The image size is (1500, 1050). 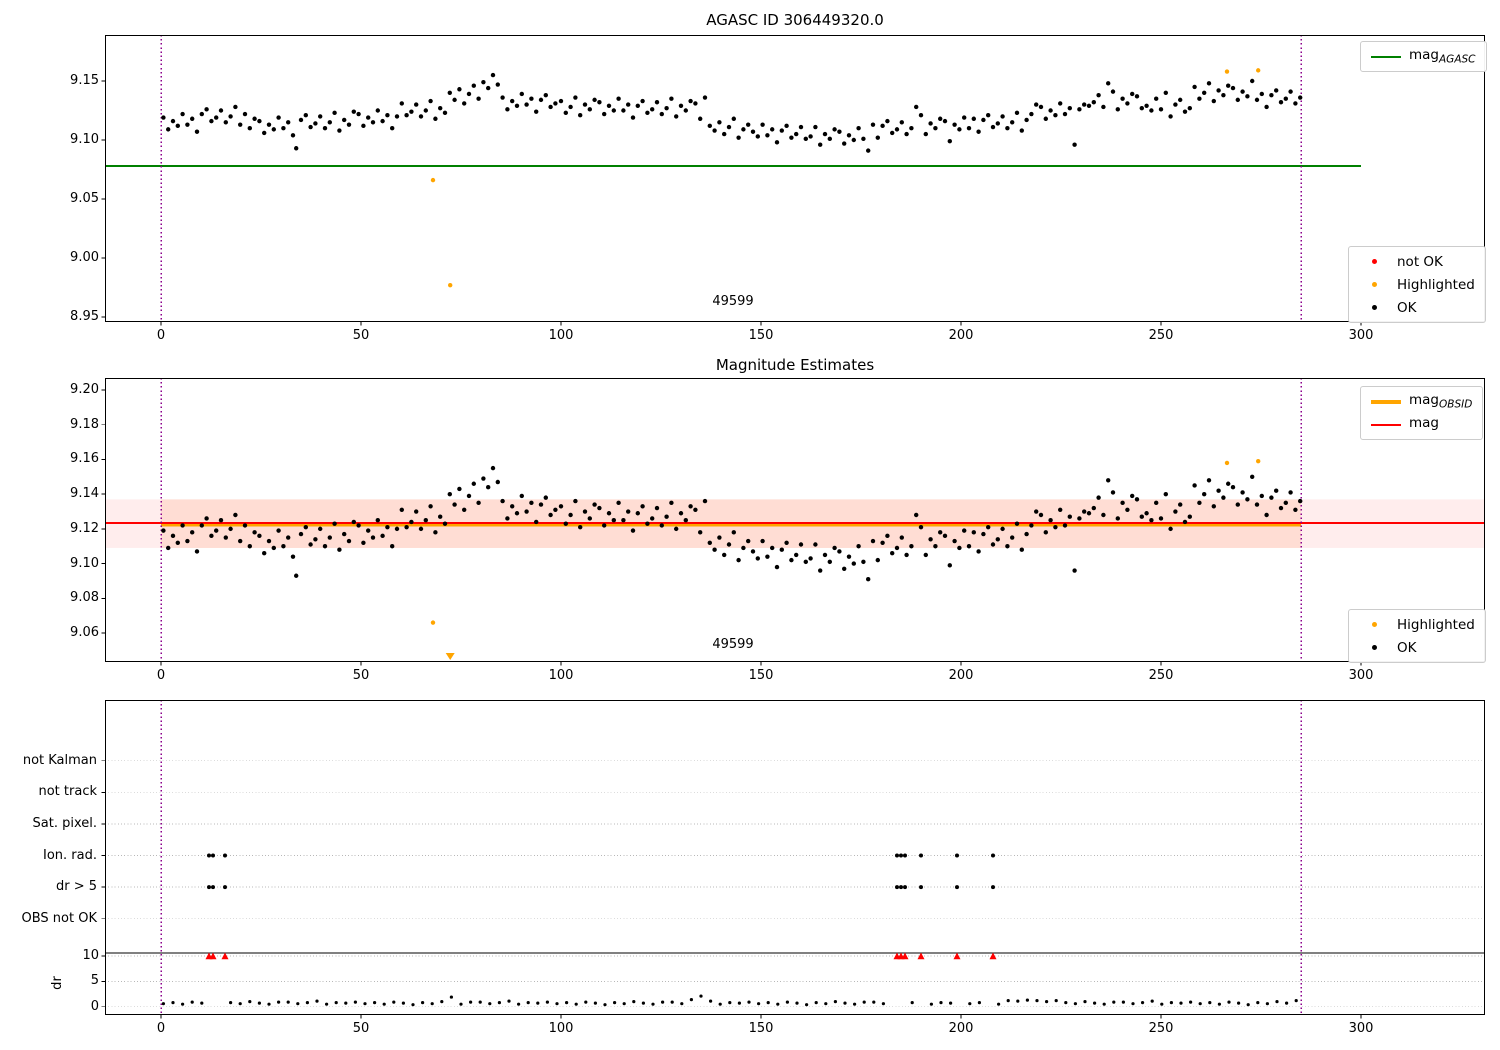 I want to click on orange-line-swatch, so click(x=1386, y=401).